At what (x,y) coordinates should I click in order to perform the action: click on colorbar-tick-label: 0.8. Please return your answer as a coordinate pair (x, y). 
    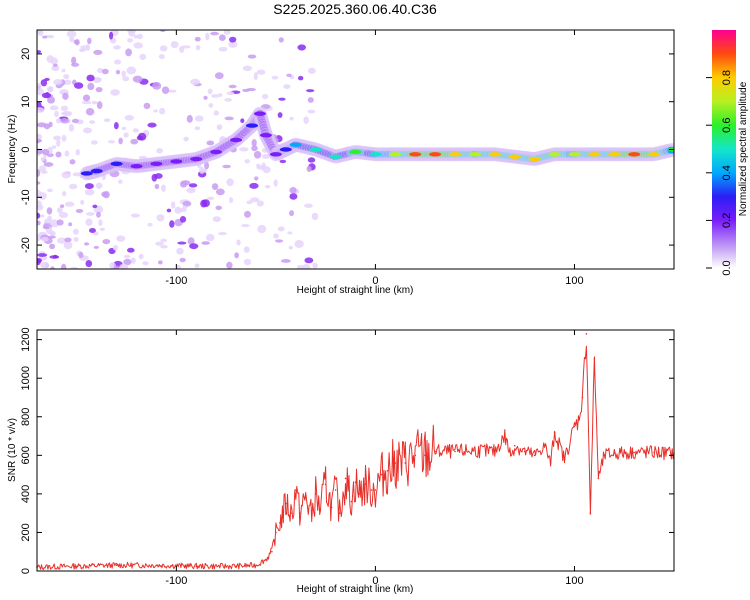
    Looking at the image, I should click on (727, 77).